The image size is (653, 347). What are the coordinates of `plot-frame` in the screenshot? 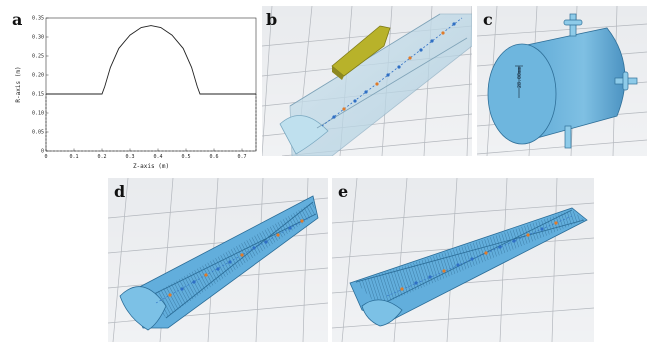 It's located at (151, 84).